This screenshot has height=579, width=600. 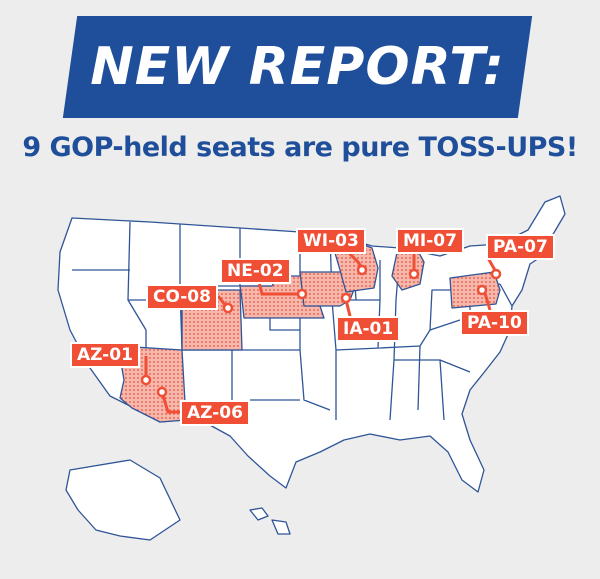 I want to click on label-ne-02: NE-02, so click(x=255, y=271).